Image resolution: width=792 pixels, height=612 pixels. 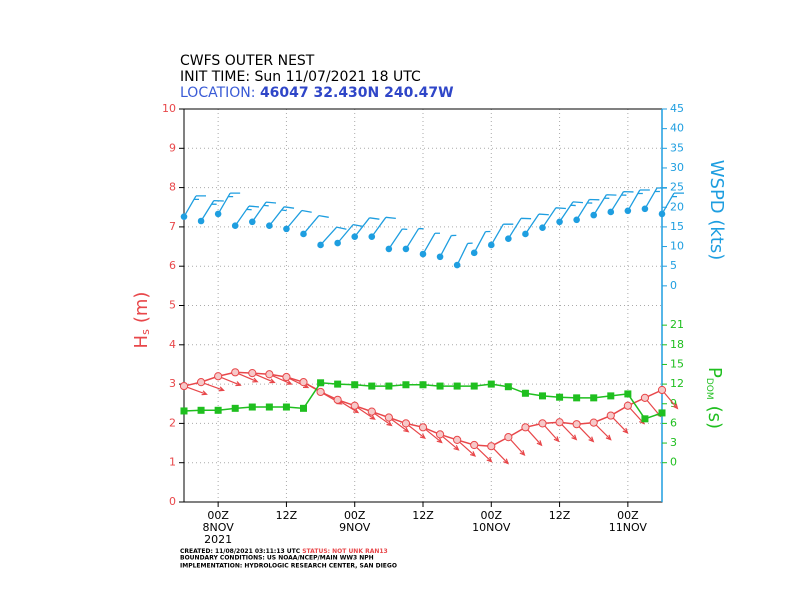 What do you see at coordinates (217, 93) in the screenshot?
I see `location-label: LOCATION:` at bounding box center [217, 93].